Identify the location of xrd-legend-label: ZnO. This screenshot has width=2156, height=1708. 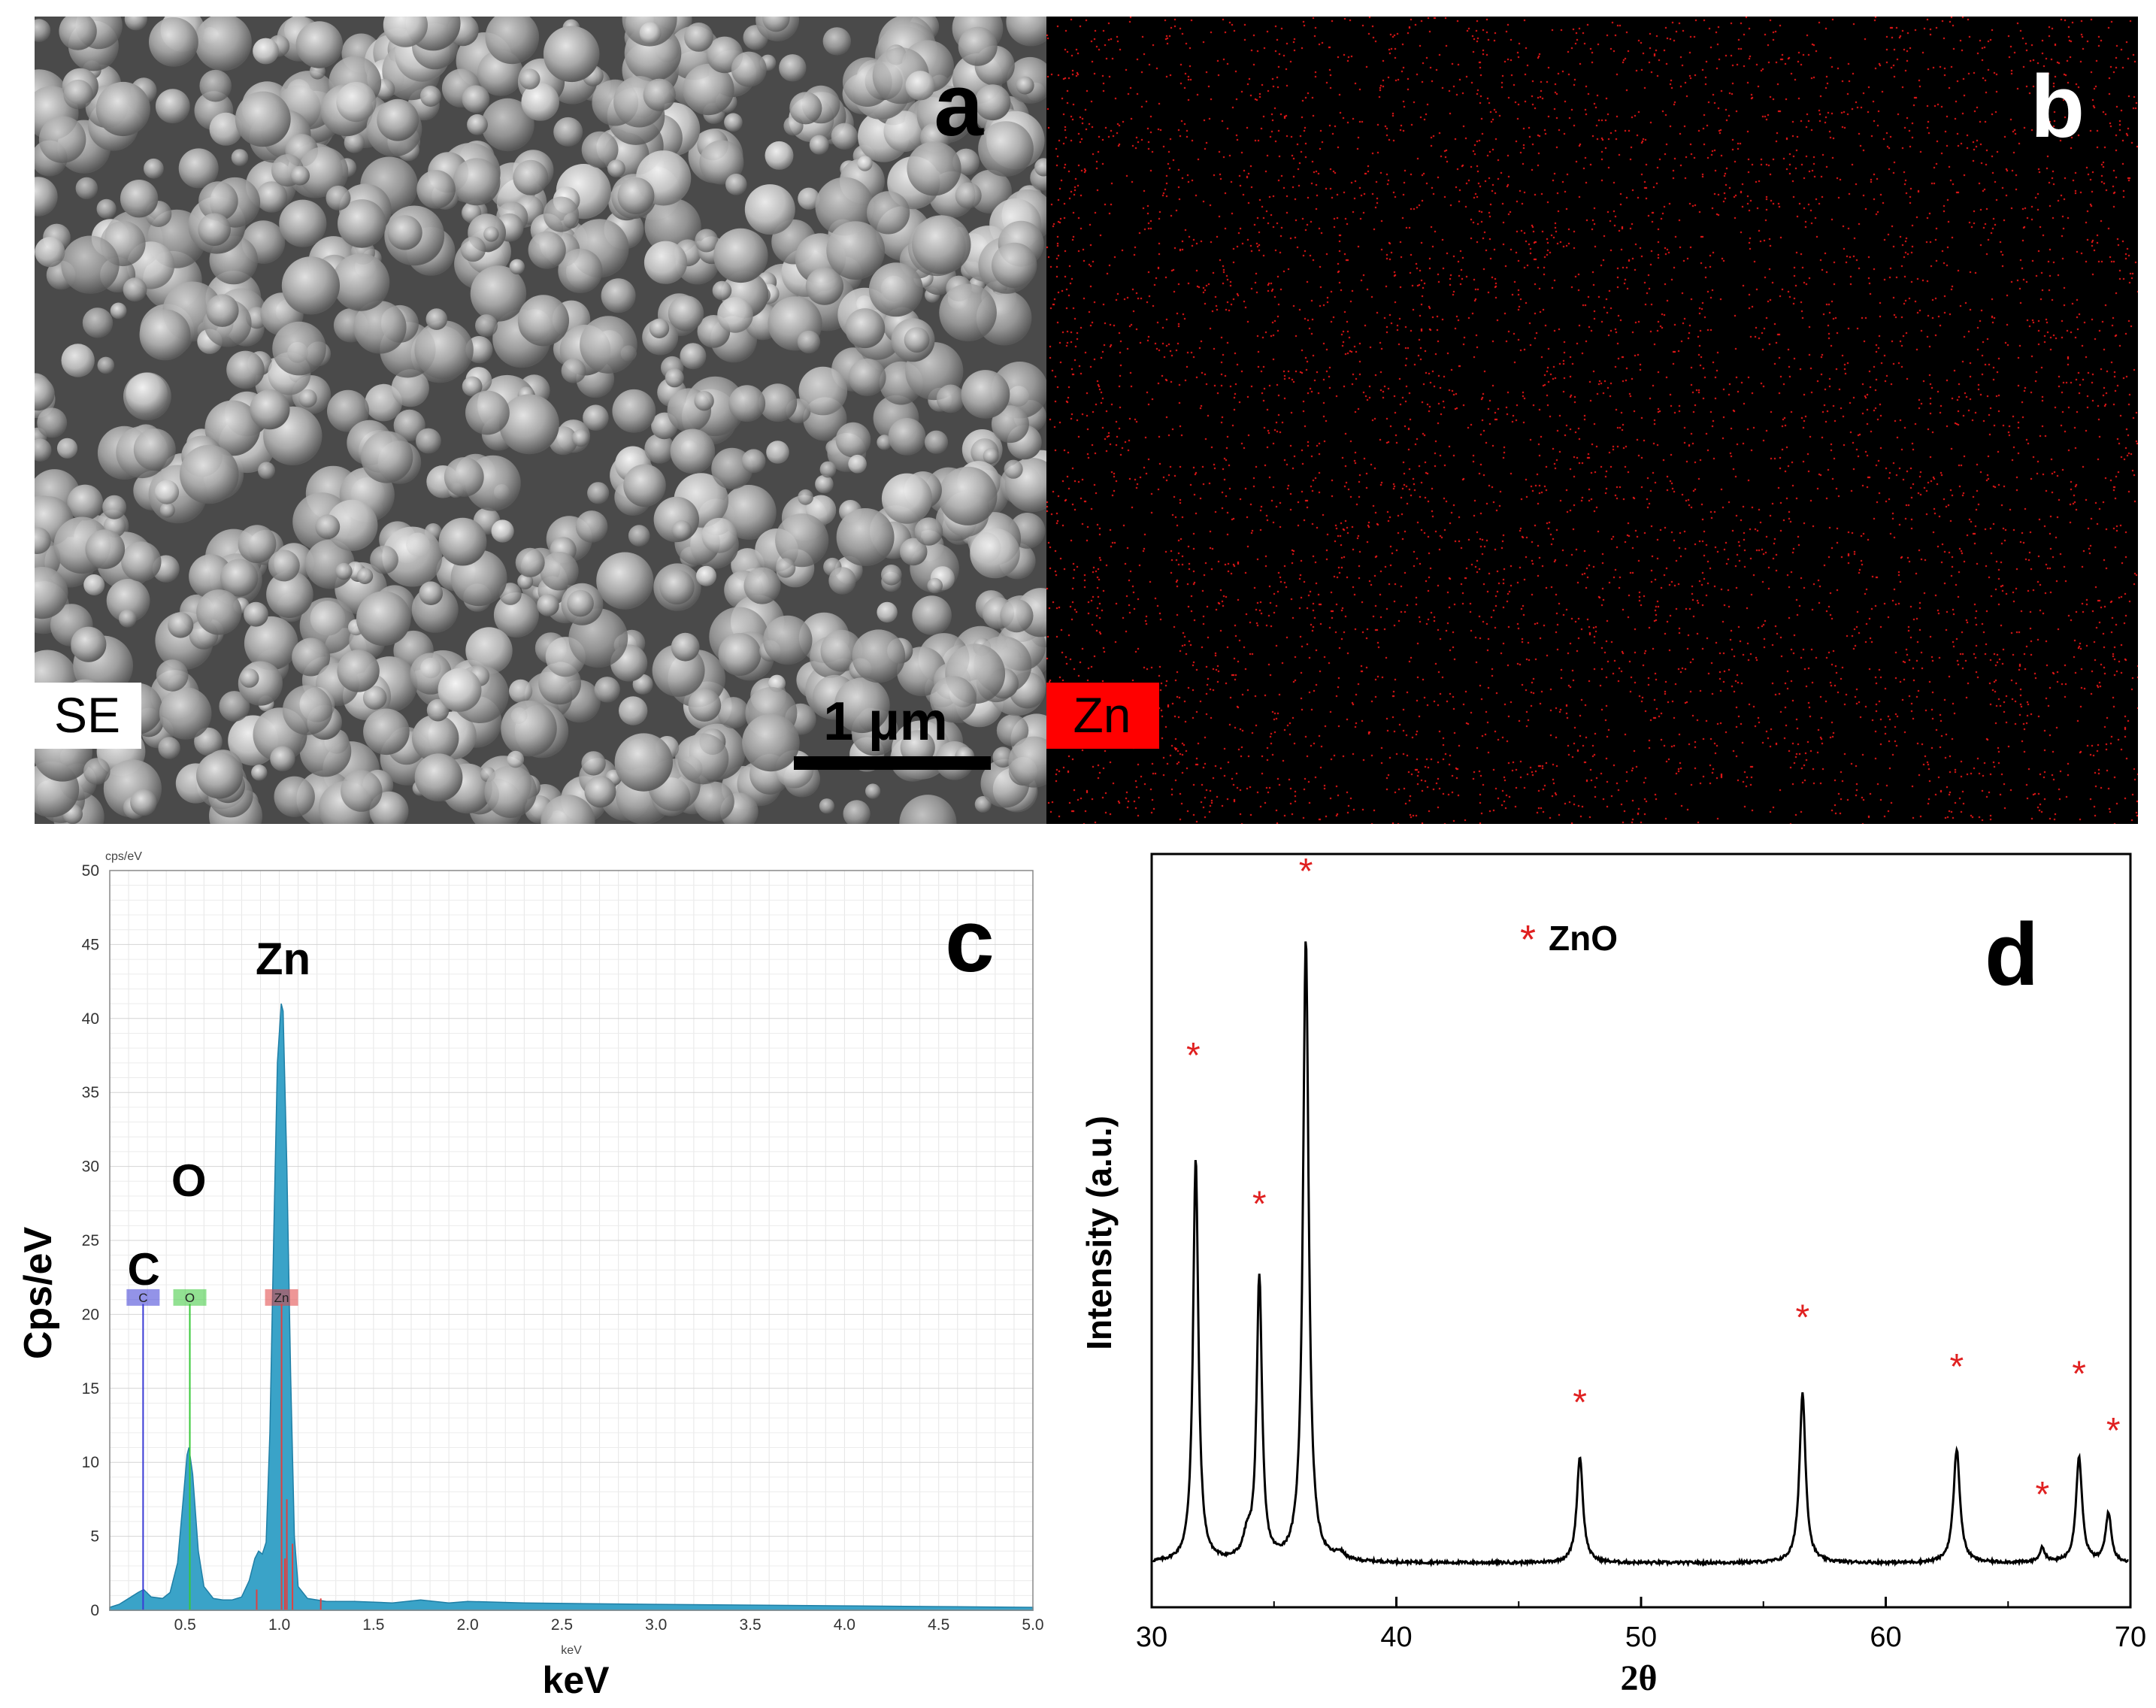
(1583, 938).